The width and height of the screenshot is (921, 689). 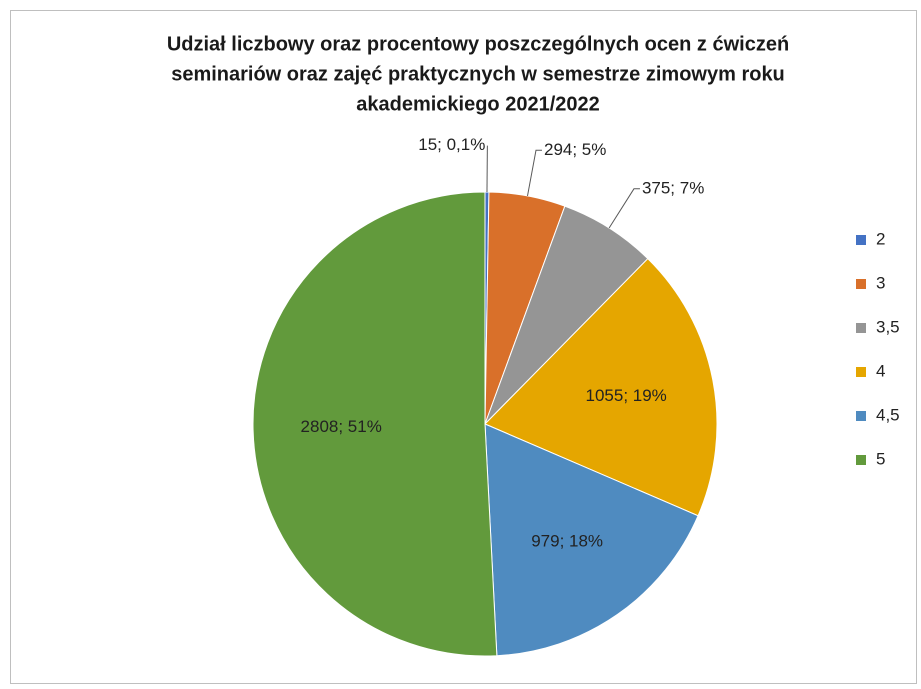 What do you see at coordinates (880, 238) in the screenshot?
I see `legend-label: 2` at bounding box center [880, 238].